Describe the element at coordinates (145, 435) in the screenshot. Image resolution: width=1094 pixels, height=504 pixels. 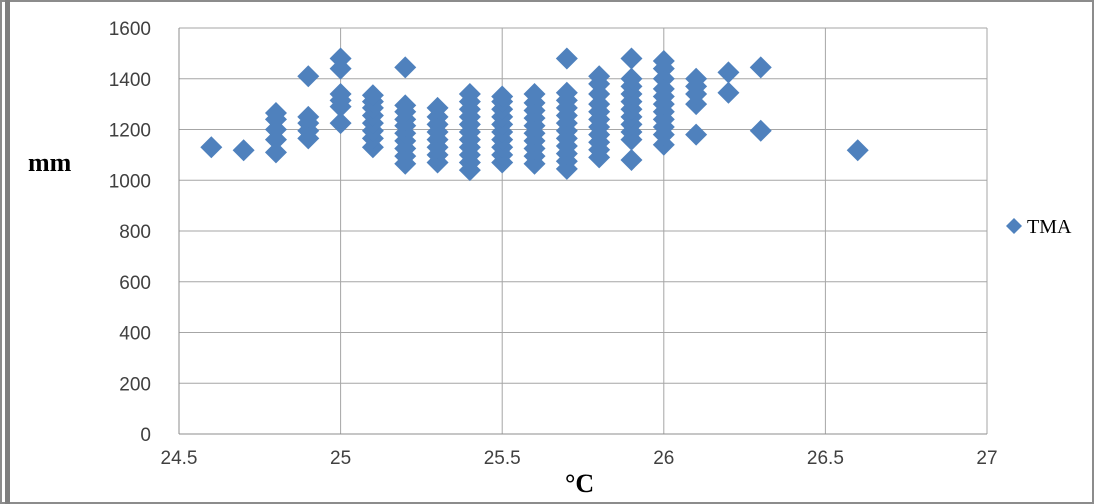
I see `y-tick-label: 0` at that location.